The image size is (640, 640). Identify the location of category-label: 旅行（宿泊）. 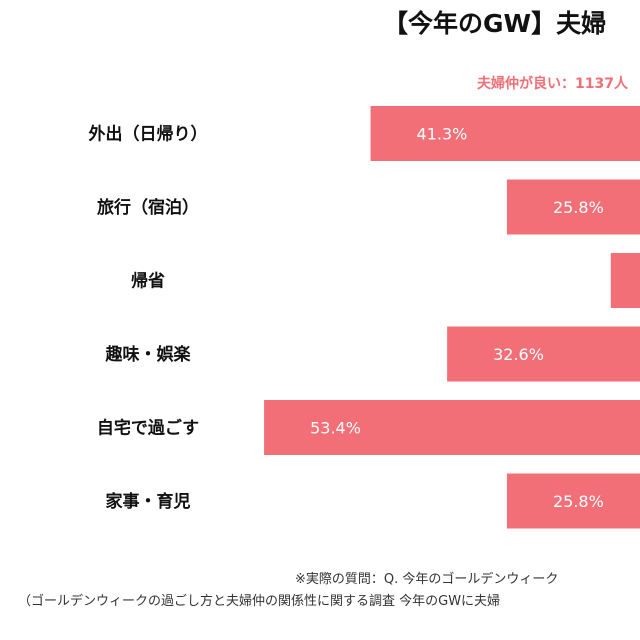
(148, 207).